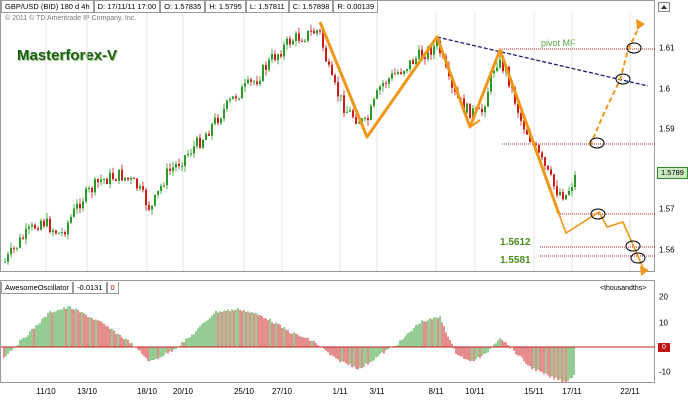 The width and height of the screenshot is (688, 400). I want to click on date-label: D: 17/11/11 17:00, so click(127, 7).